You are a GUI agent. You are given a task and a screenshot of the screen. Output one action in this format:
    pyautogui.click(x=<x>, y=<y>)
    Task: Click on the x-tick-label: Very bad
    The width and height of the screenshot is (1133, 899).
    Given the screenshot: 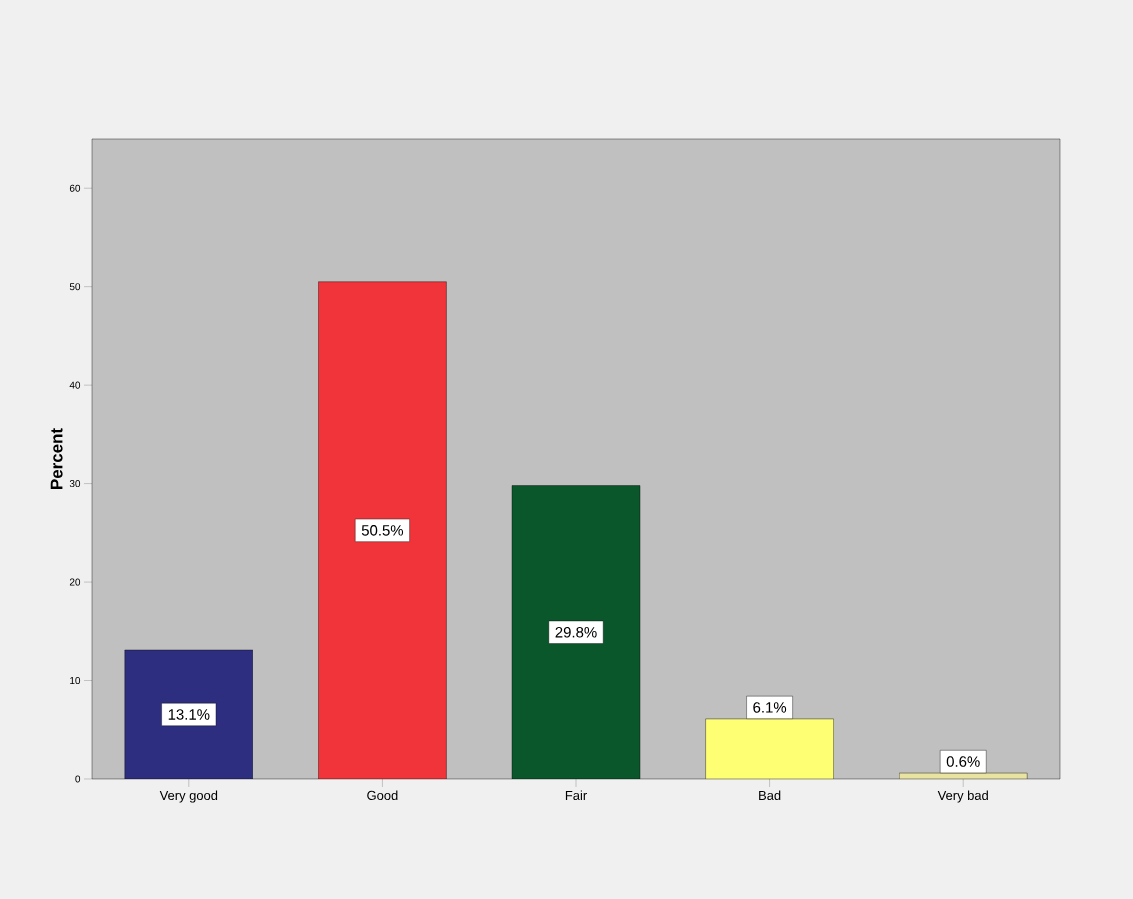 What is the action you would take?
    pyautogui.click(x=962, y=796)
    